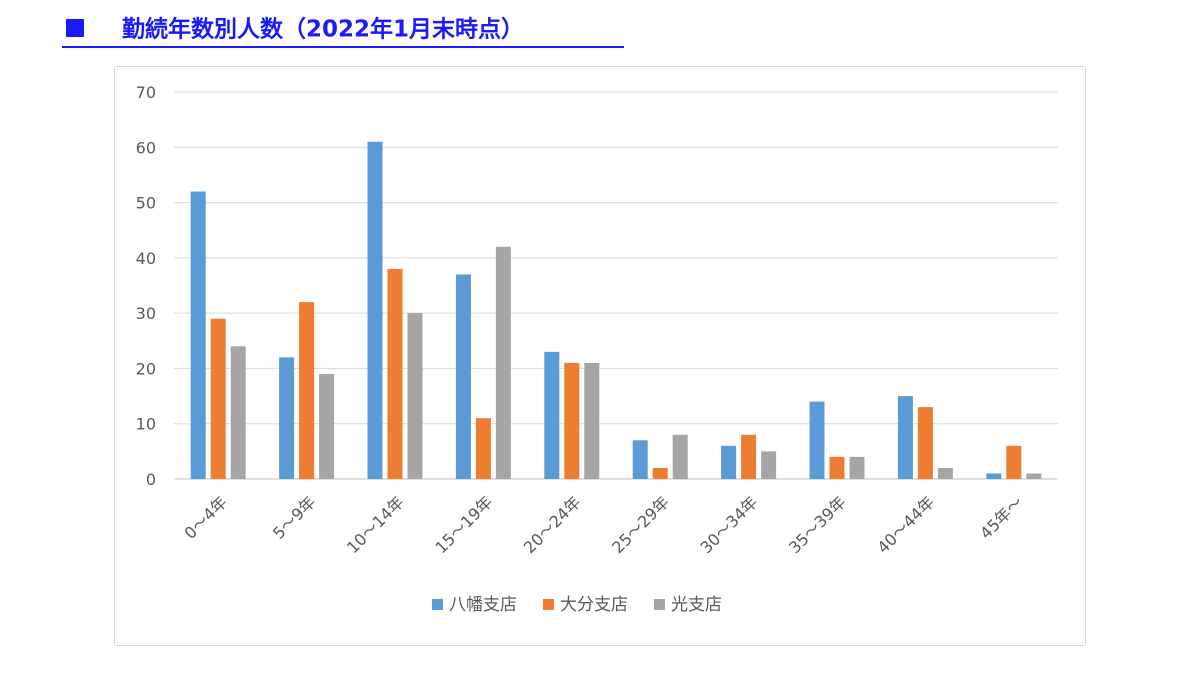  Describe the element at coordinates (552, 524) in the screenshot. I see `x-tick-label: 20～24年` at that location.